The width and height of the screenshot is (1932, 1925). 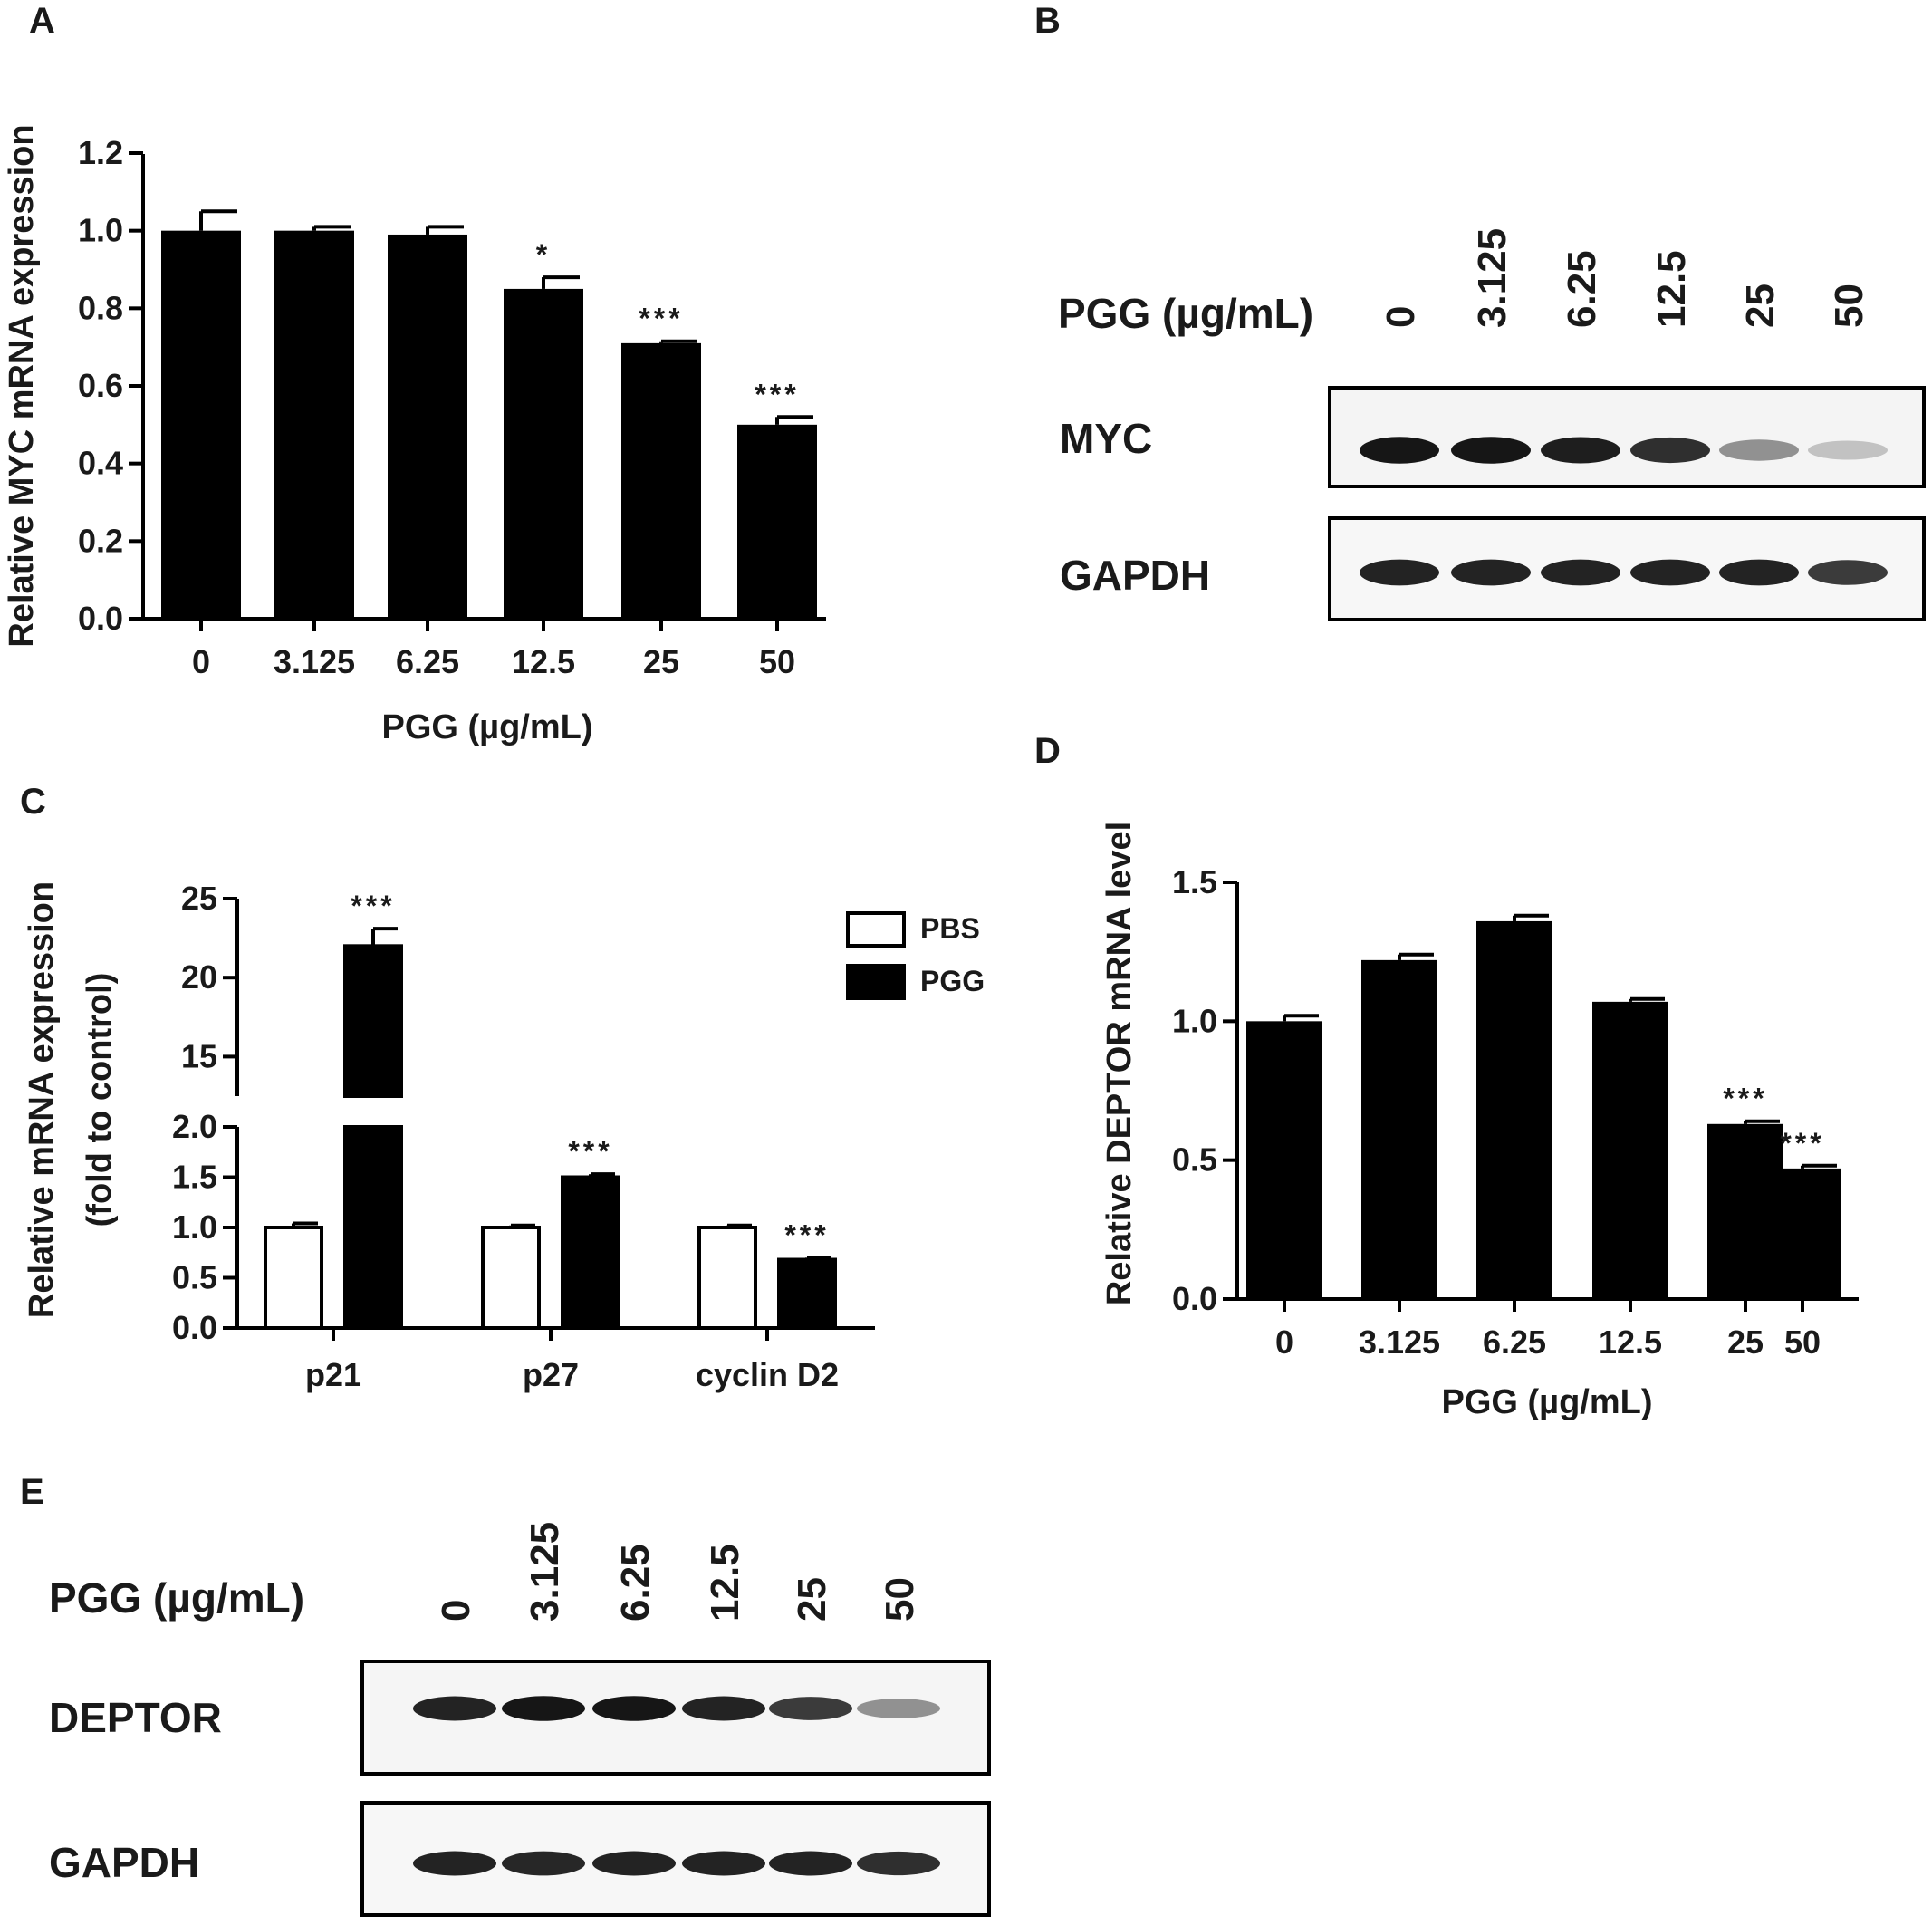 What do you see at coordinates (1047, 751) in the screenshot?
I see `panel-letter-d: D` at bounding box center [1047, 751].